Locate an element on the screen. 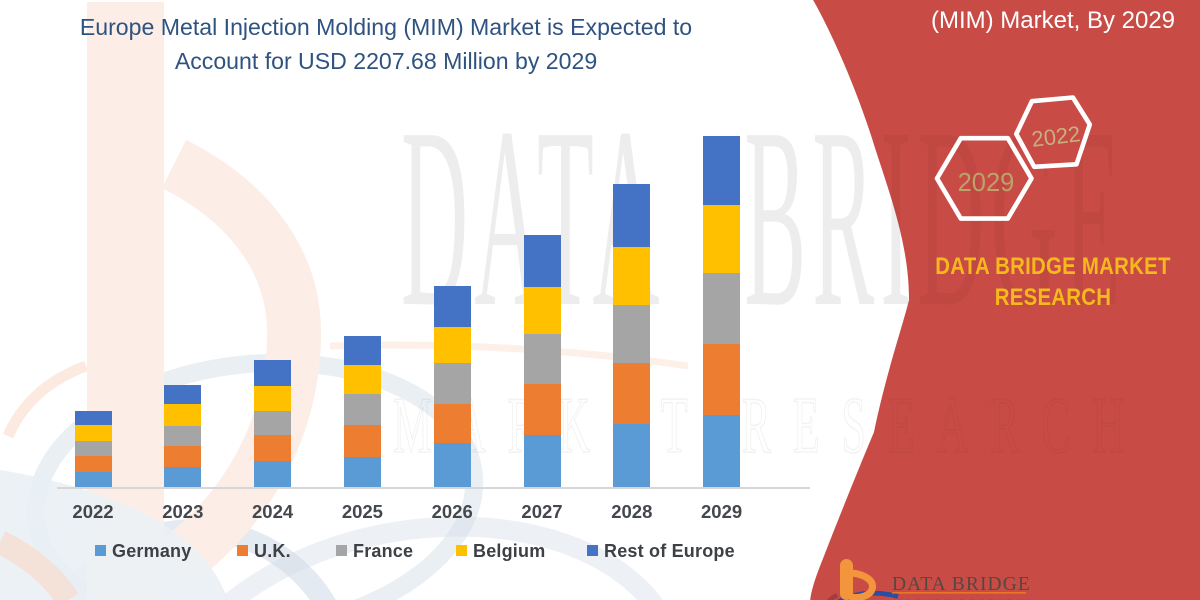 This screenshot has width=1200, height=600. svg-text: DATA BRIDGE is located at coordinates (961, 584).